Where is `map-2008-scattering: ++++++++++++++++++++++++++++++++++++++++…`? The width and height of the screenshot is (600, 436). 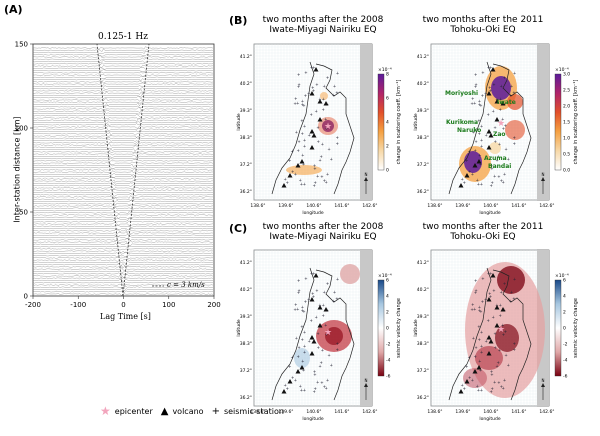
map-2008-scattering: ++++++++++++++++++++++++++++++++++++++++… is located at coordinates (319, 129).